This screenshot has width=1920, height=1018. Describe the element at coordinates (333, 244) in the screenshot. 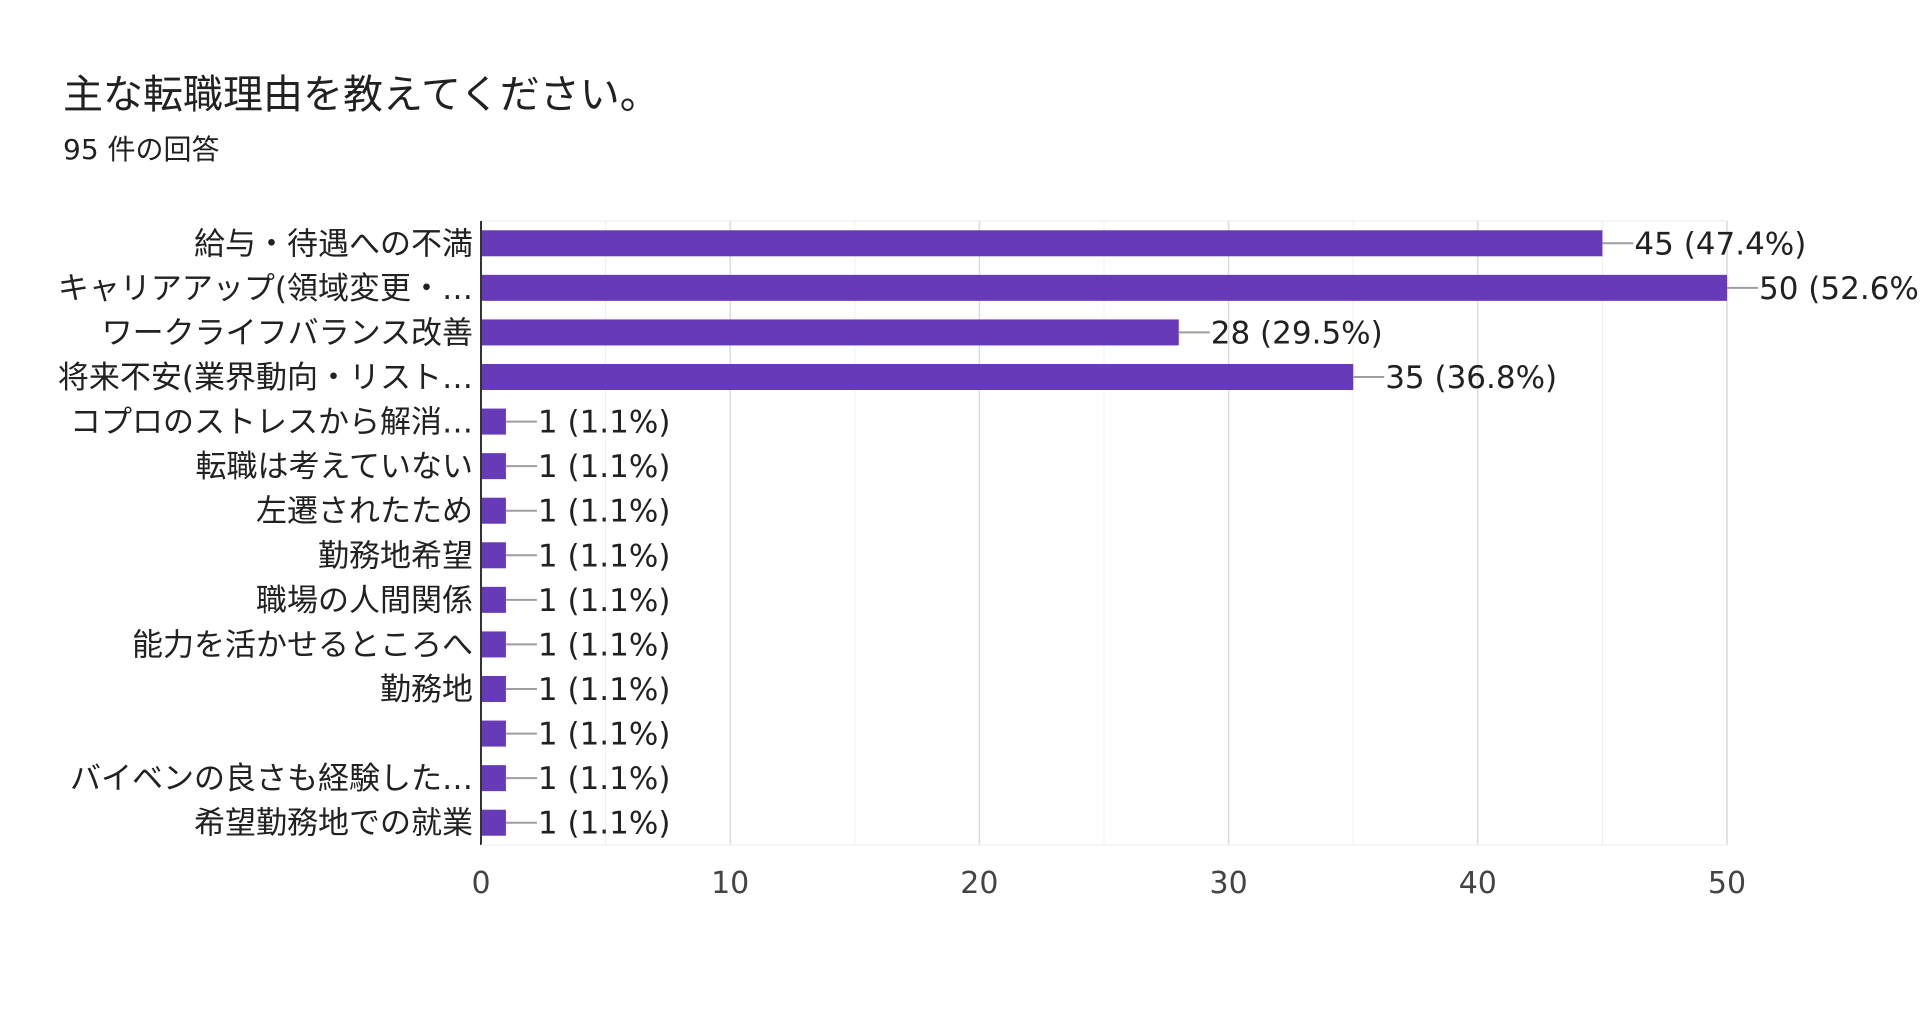

I see `category-label: 給与・待遇への不満` at that location.